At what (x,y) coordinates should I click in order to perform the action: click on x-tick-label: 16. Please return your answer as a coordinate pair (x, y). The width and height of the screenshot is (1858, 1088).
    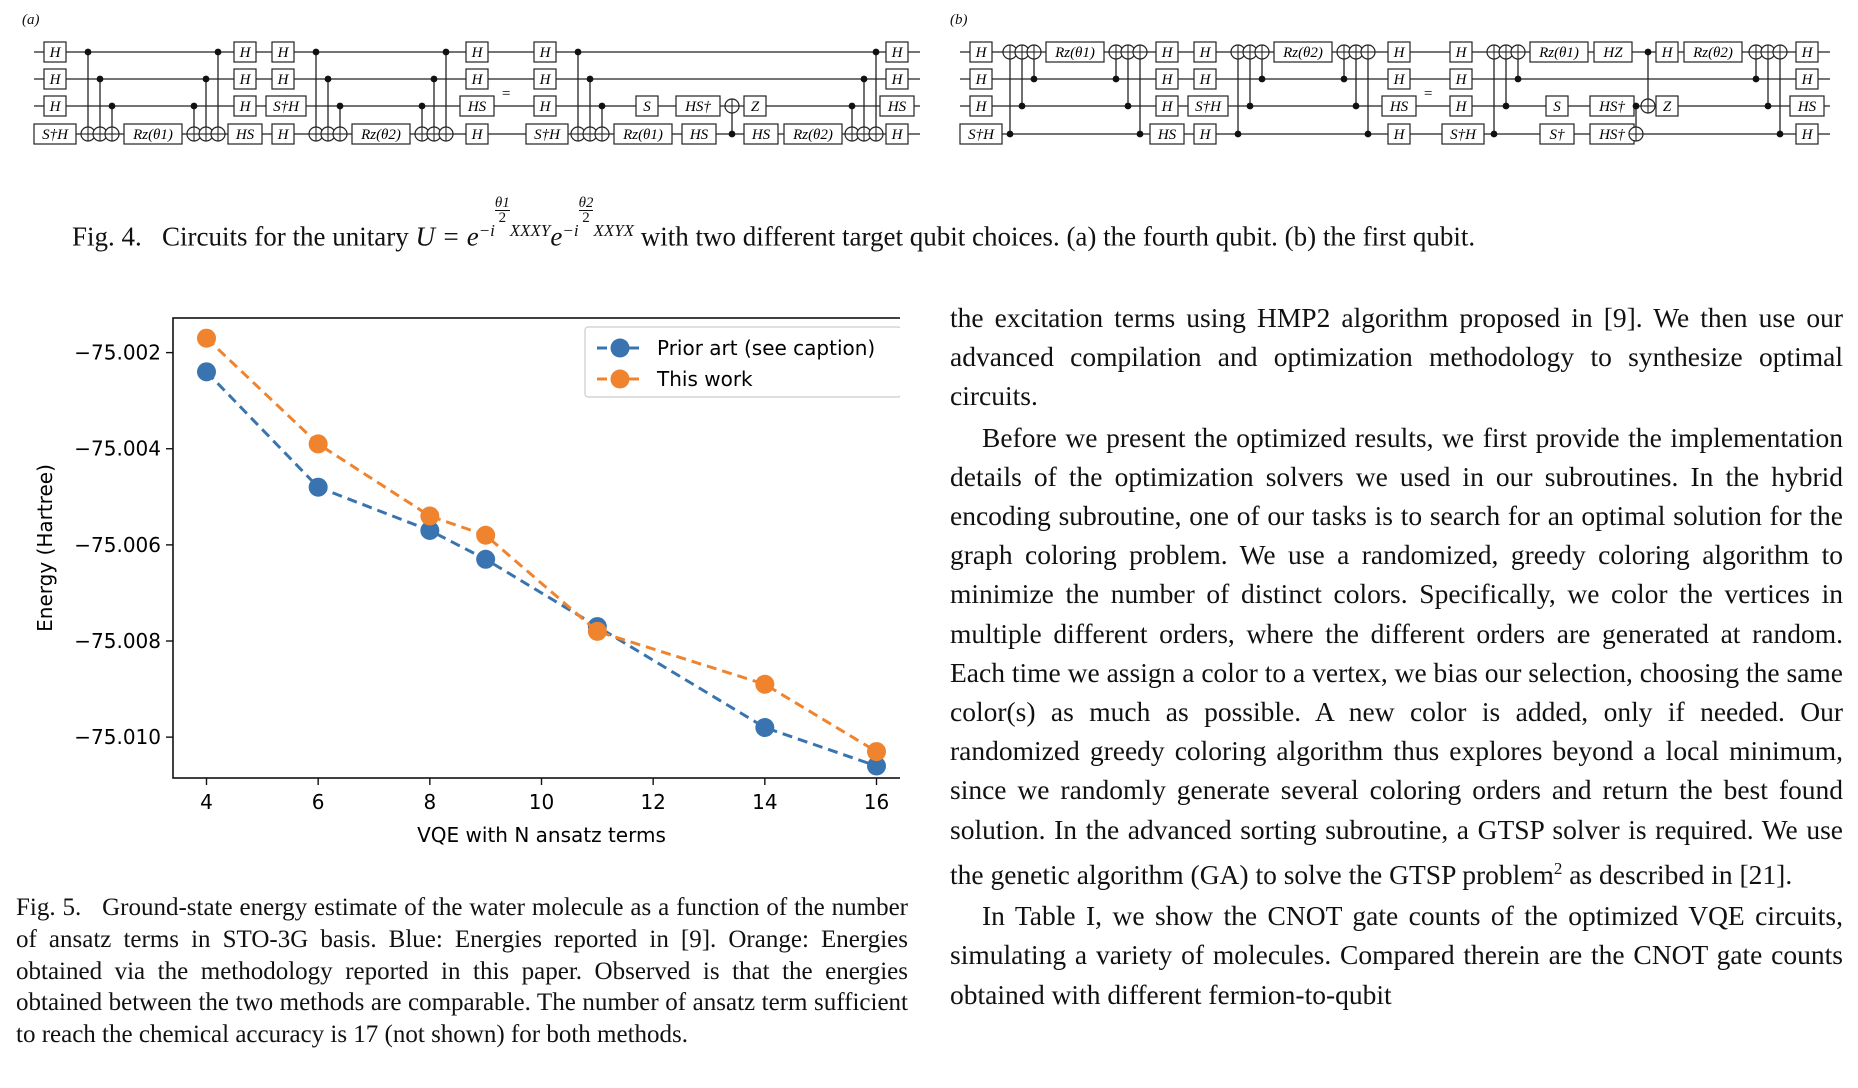
    Looking at the image, I should click on (876, 802).